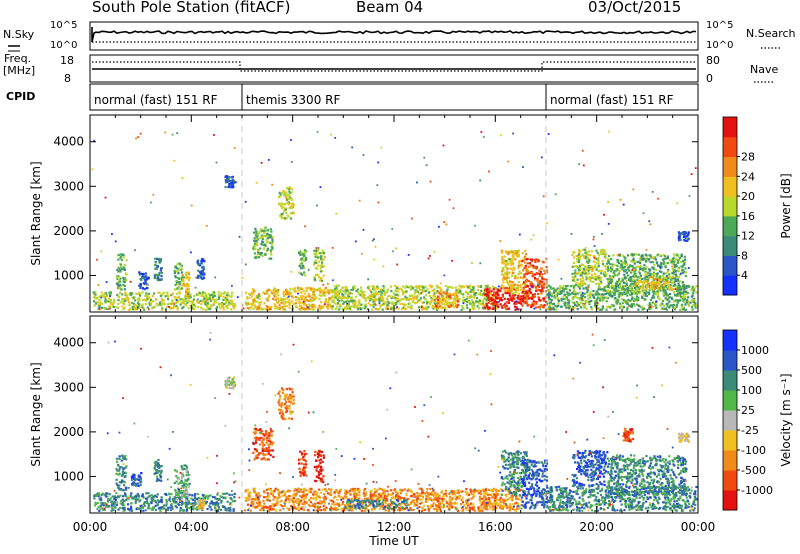 The width and height of the screenshot is (800, 554). Describe the element at coordinates (635, 8) in the screenshot. I see `date-label: 03/Oct/2015` at that location.